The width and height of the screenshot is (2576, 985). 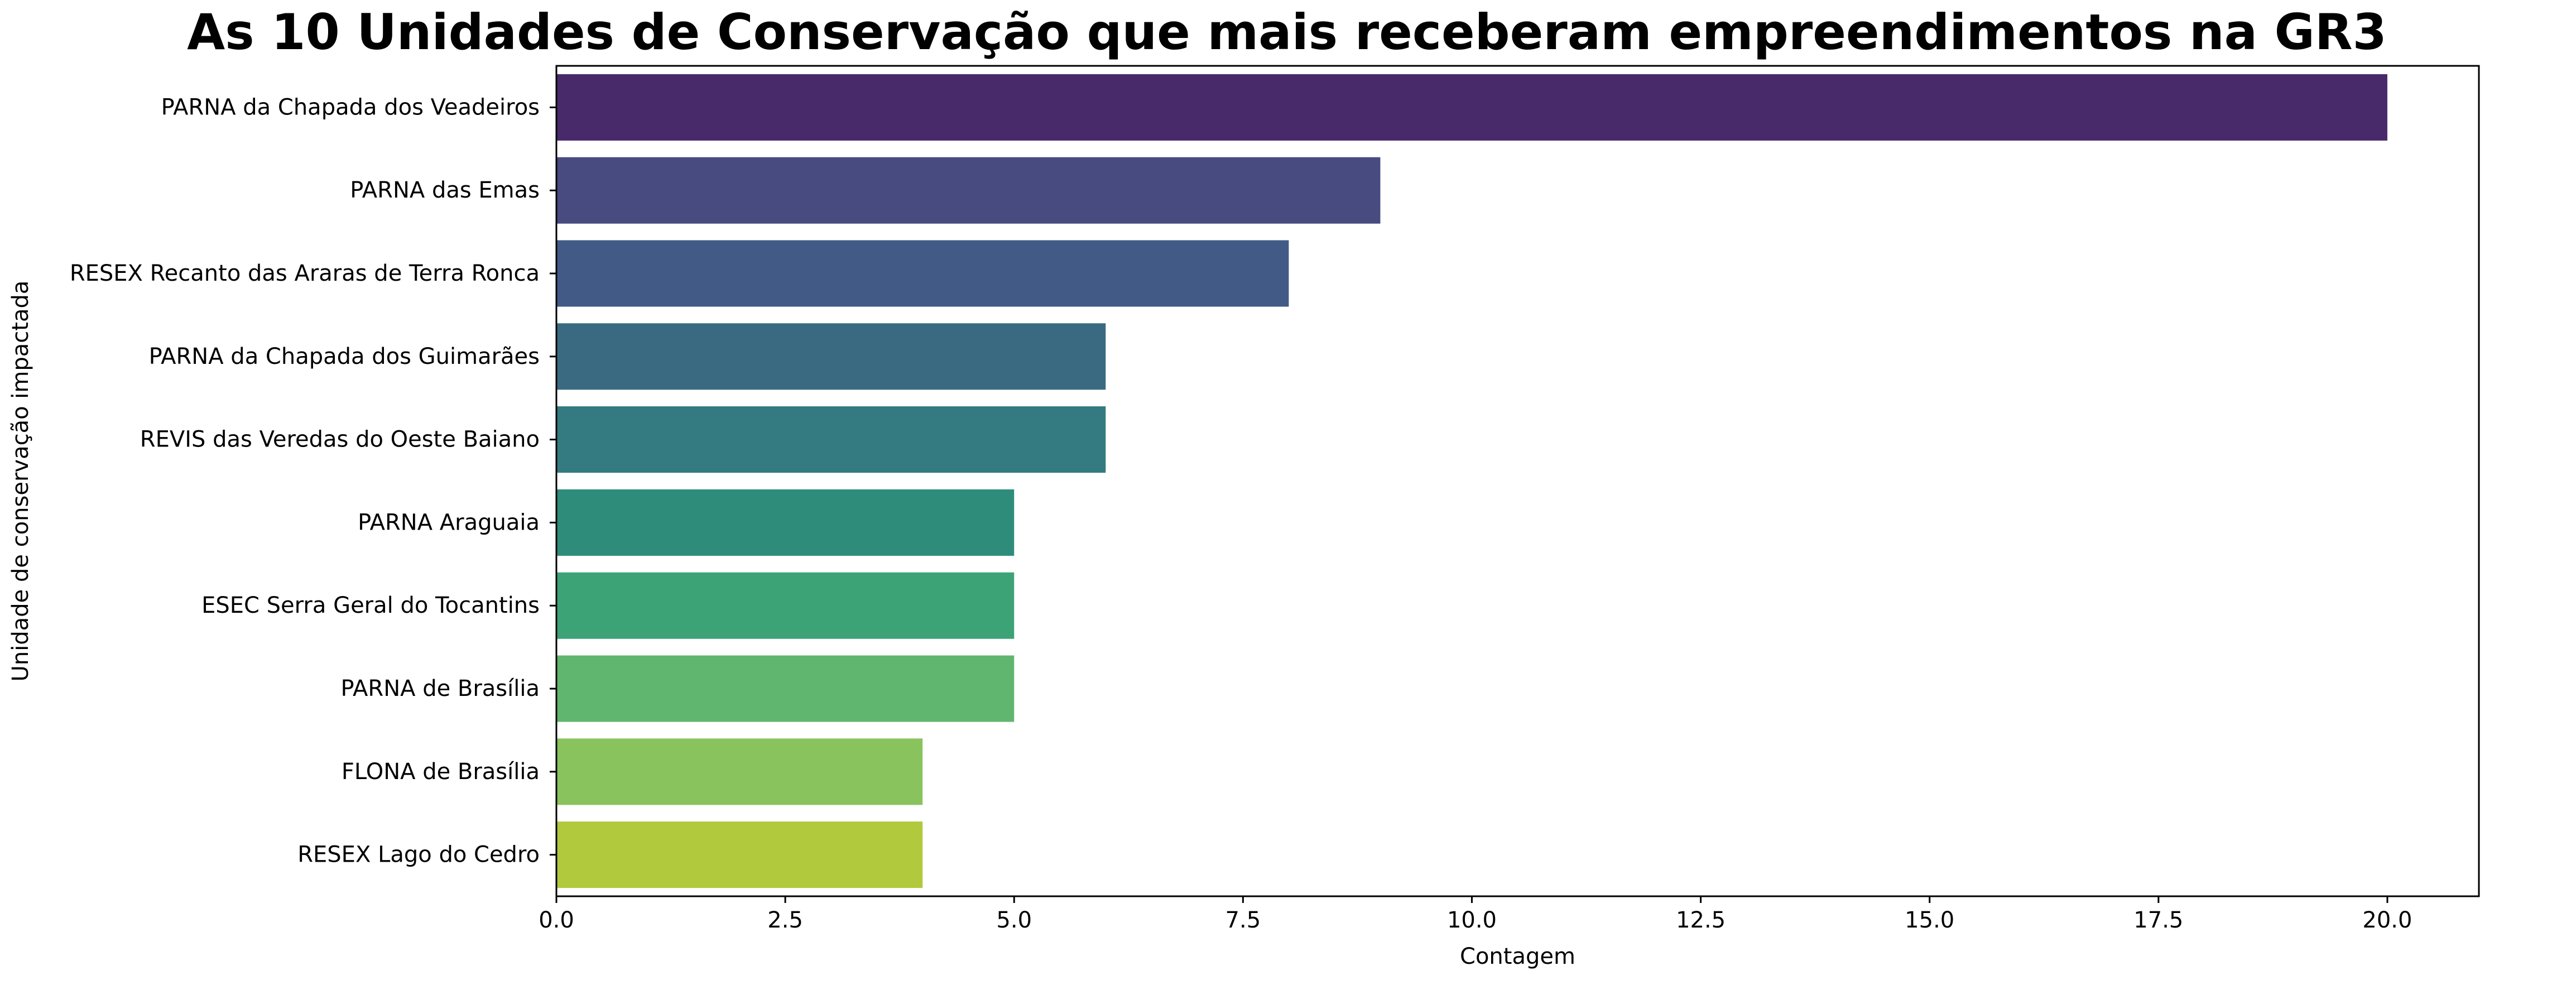 What do you see at coordinates (556, 920) in the screenshot?
I see `x-tick-label: 0.0` at bounding box center [556, 920].